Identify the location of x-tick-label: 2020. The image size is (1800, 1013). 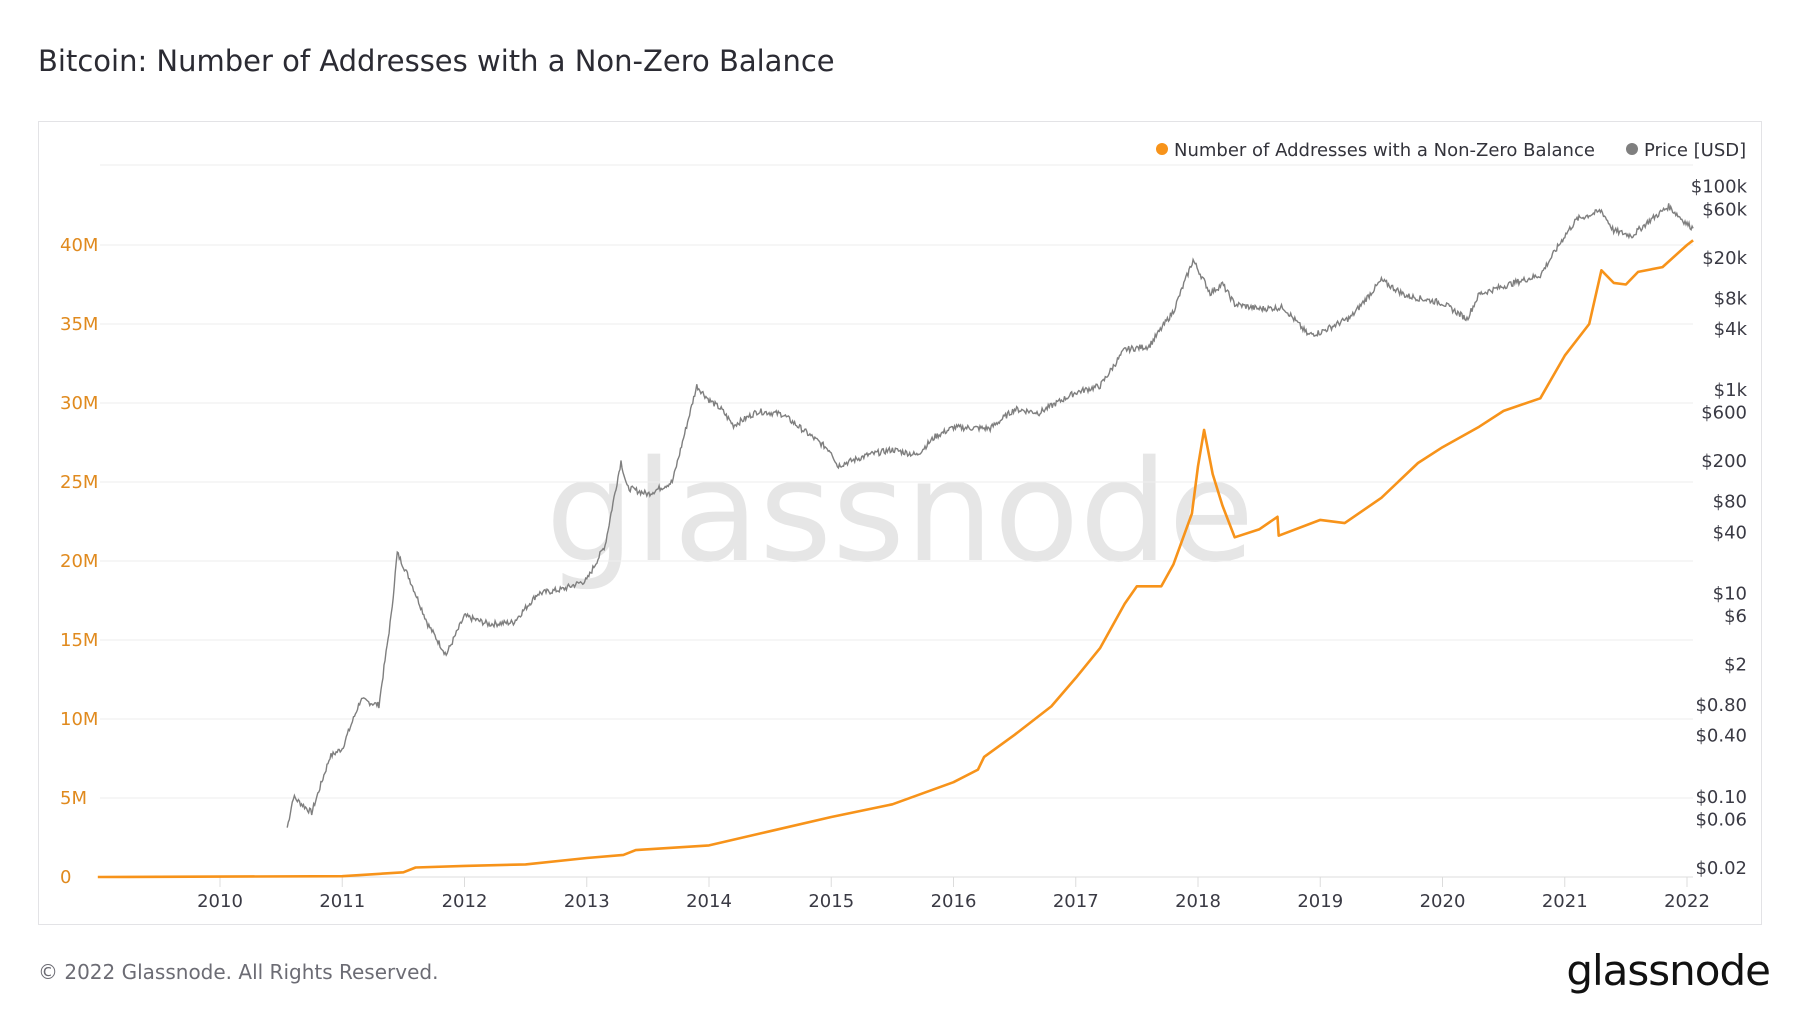
(1443, 901).